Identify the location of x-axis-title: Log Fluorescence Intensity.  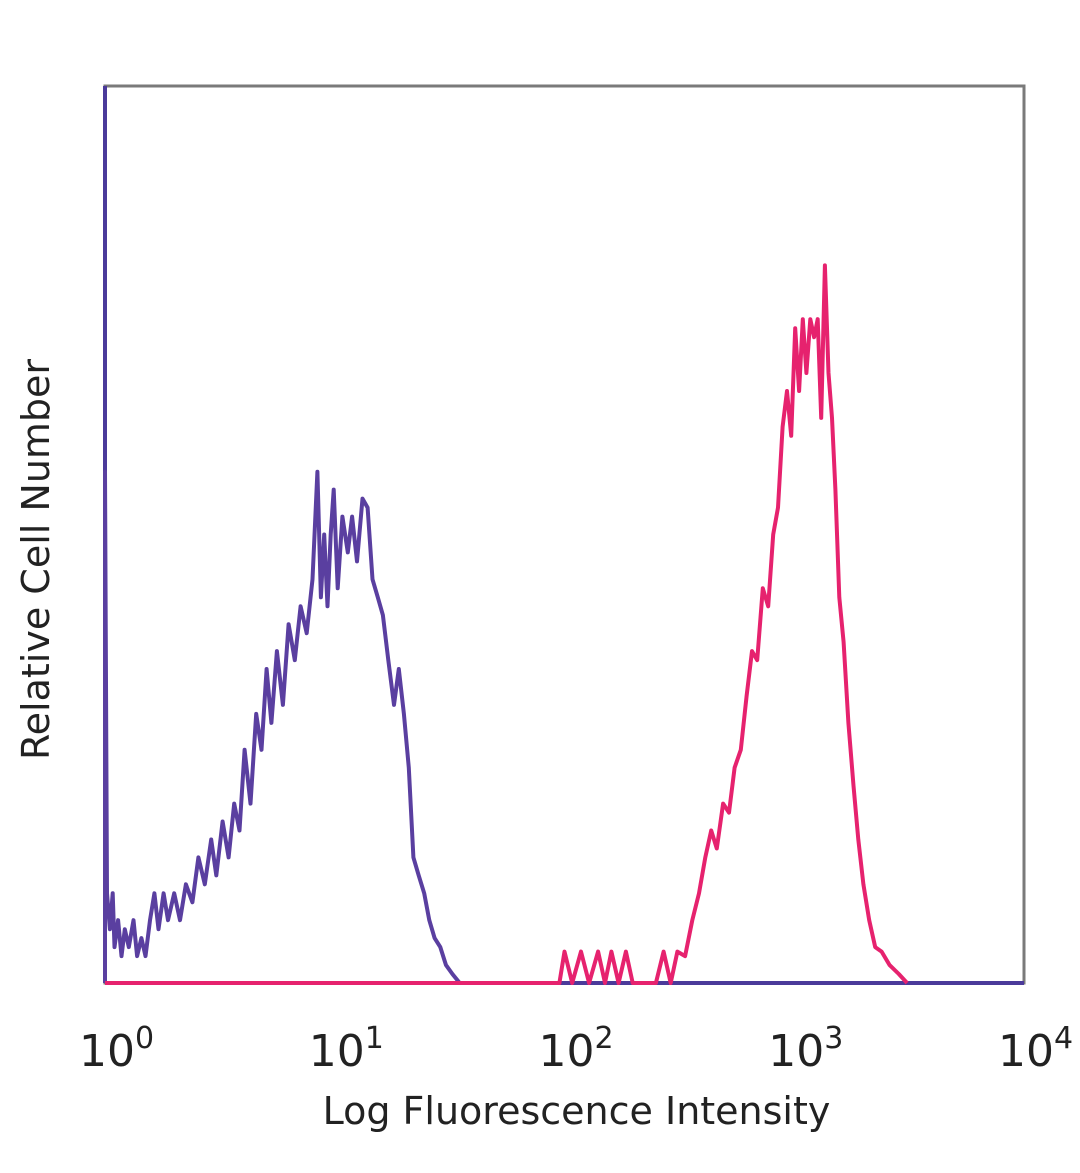
(577, 1111).